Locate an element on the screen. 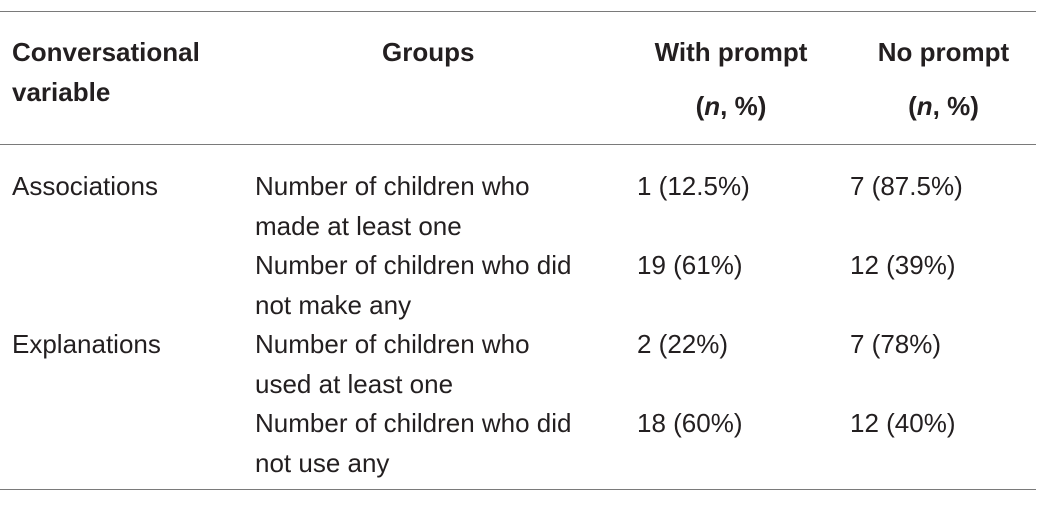 The image size is (1051, 507). header-groups: Groups is located at coordinates (428, 52).